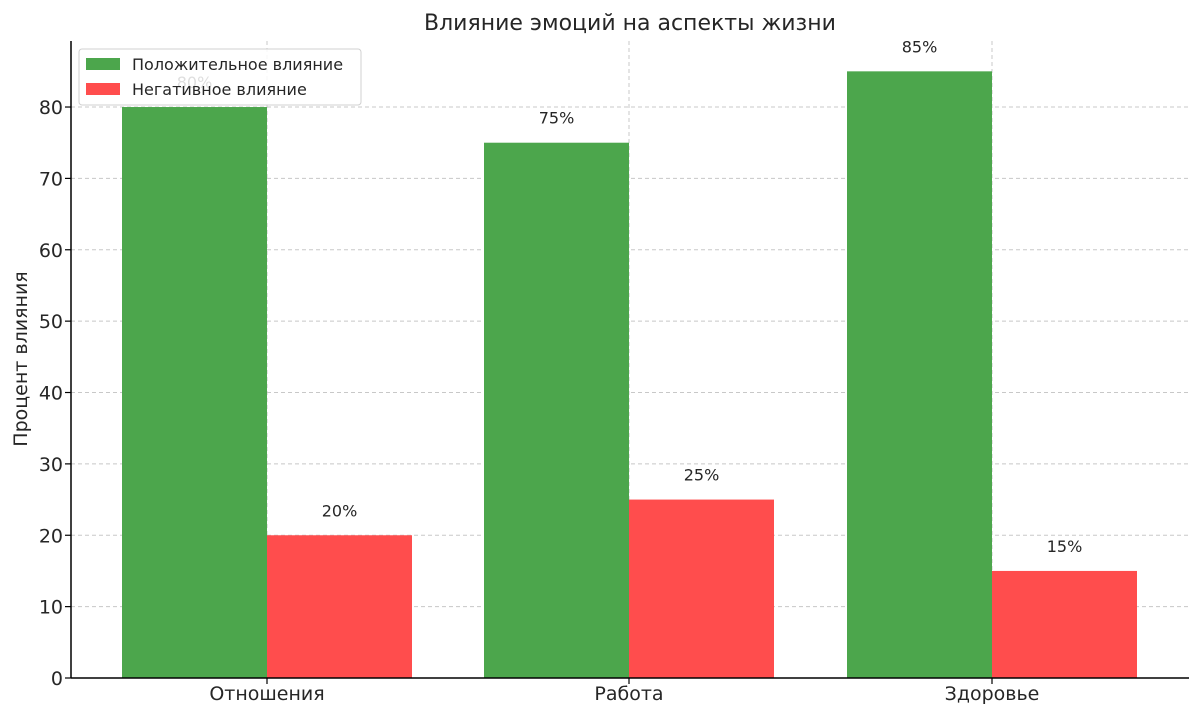 The width and height of the screenshot is (1200, 716). I want to click on y-tick-labels: 0 10 20 30 40 50 60 70 80, so click(51, 393).